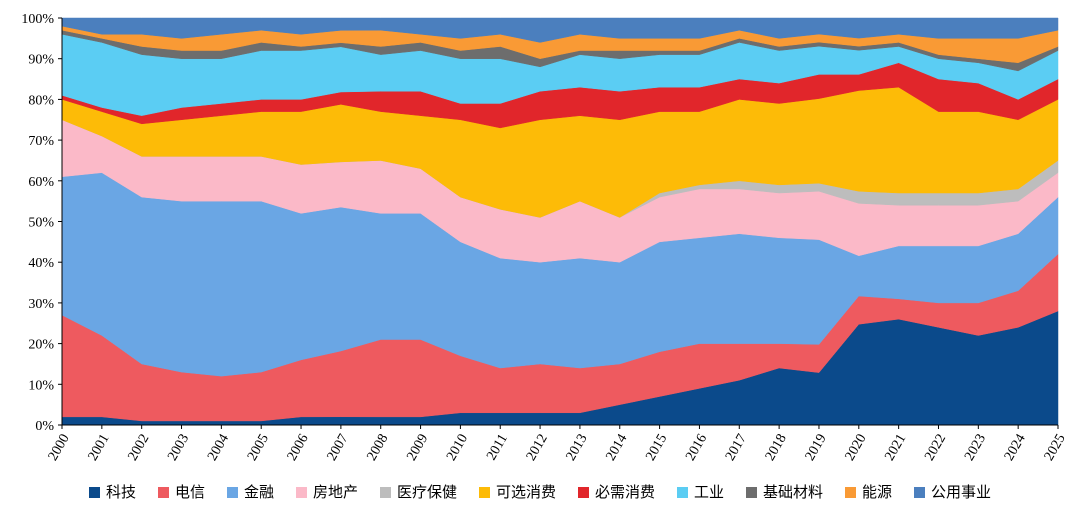 The image size is (1080, 513). Describe the element at coordinates (961, 492) in the screenshot. I see `legend-label: 公用事业` at that location.